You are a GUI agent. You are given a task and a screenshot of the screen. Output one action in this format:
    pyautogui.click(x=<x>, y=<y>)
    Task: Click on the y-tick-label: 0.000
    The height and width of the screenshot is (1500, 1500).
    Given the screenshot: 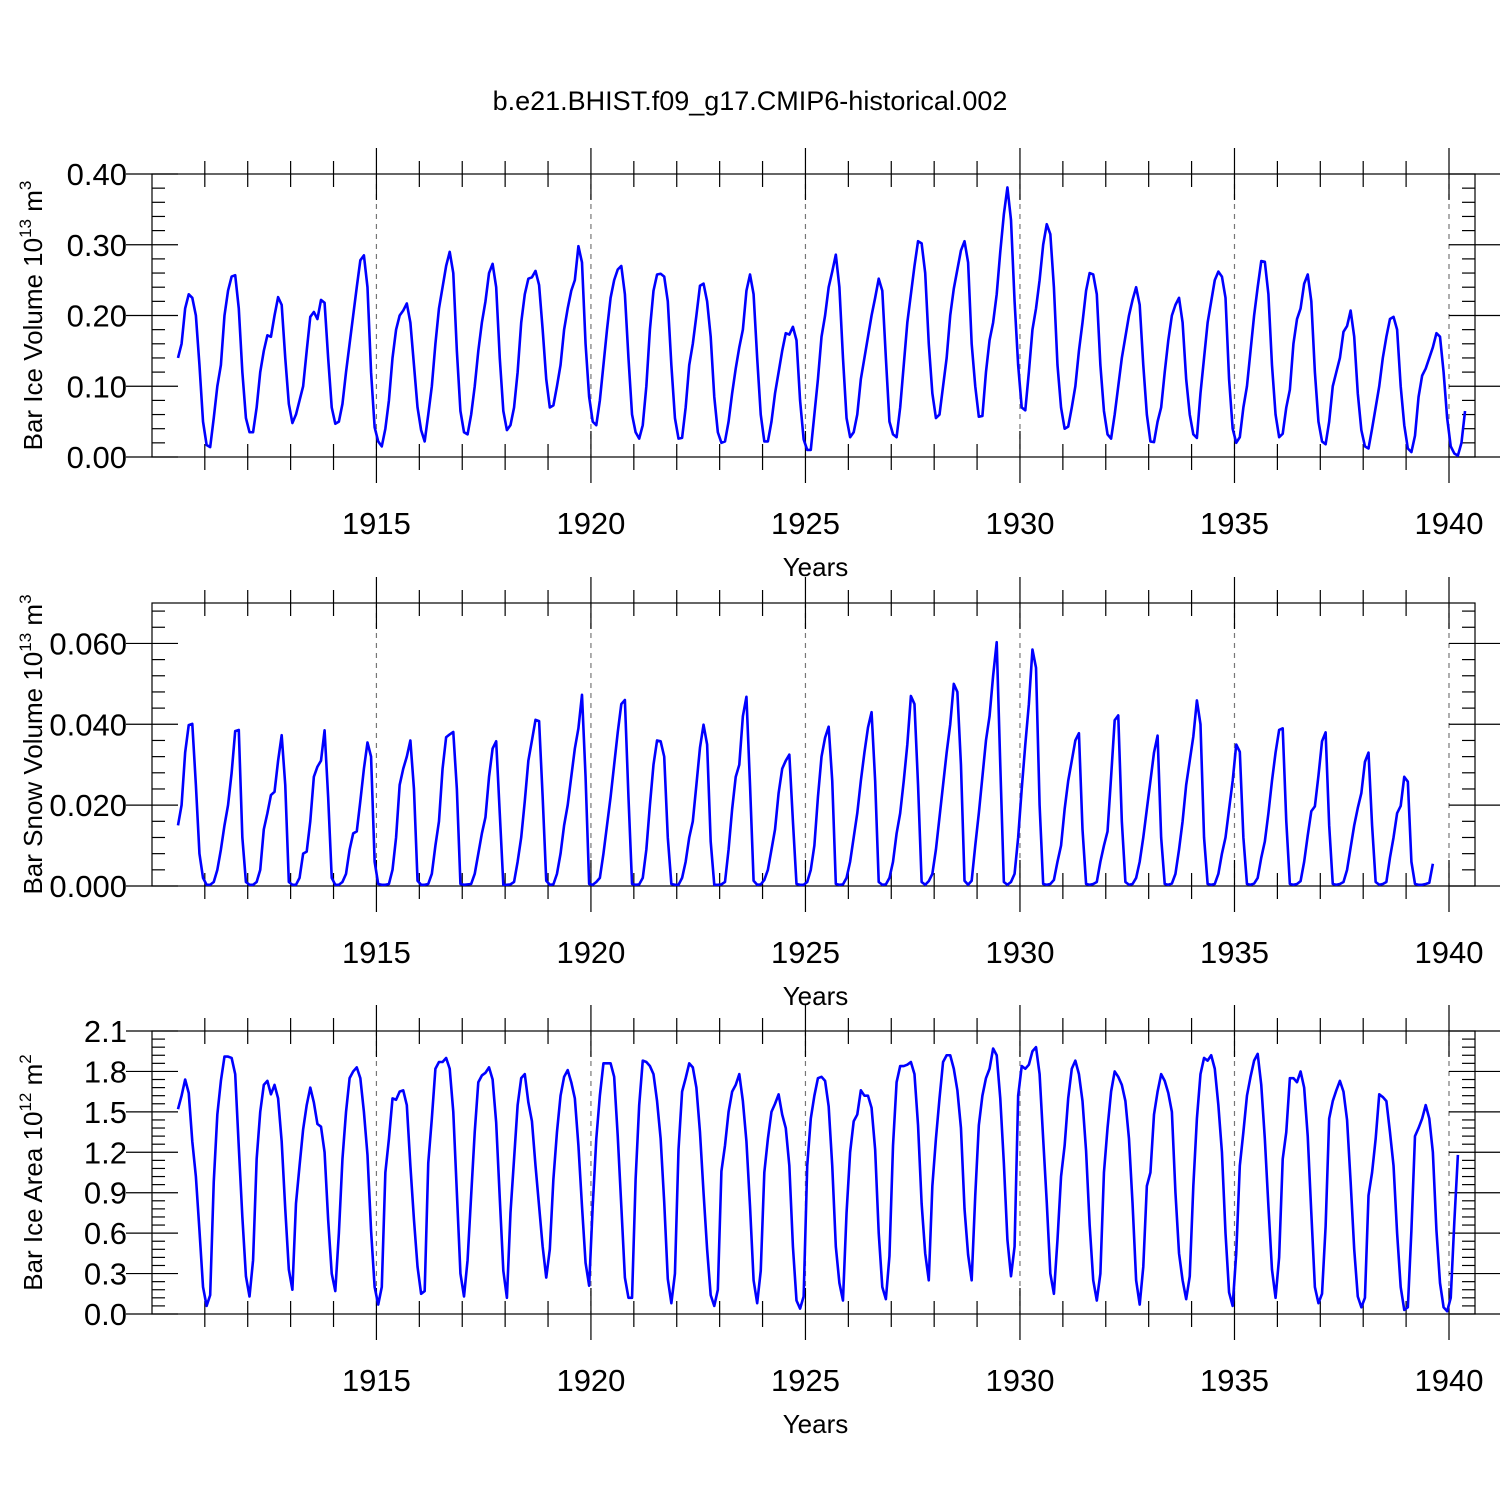 What is the action you would take?
    pyautogui.click(x=88, y=886)
    